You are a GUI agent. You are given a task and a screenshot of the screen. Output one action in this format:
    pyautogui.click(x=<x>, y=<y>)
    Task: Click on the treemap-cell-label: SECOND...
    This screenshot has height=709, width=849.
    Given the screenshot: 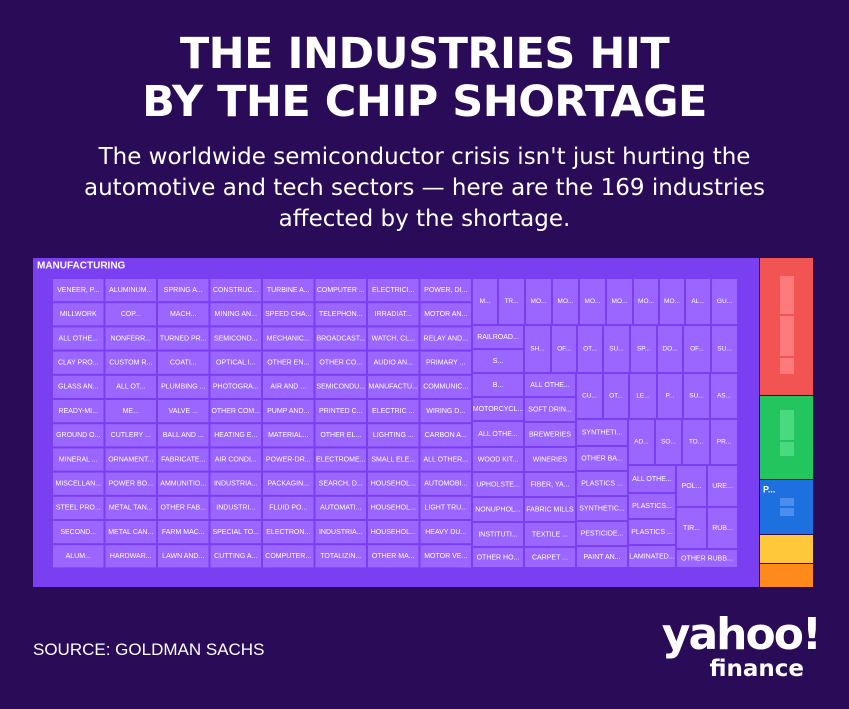 What is the action you would take?
    pyautogui.click(x=78, y=532)
    